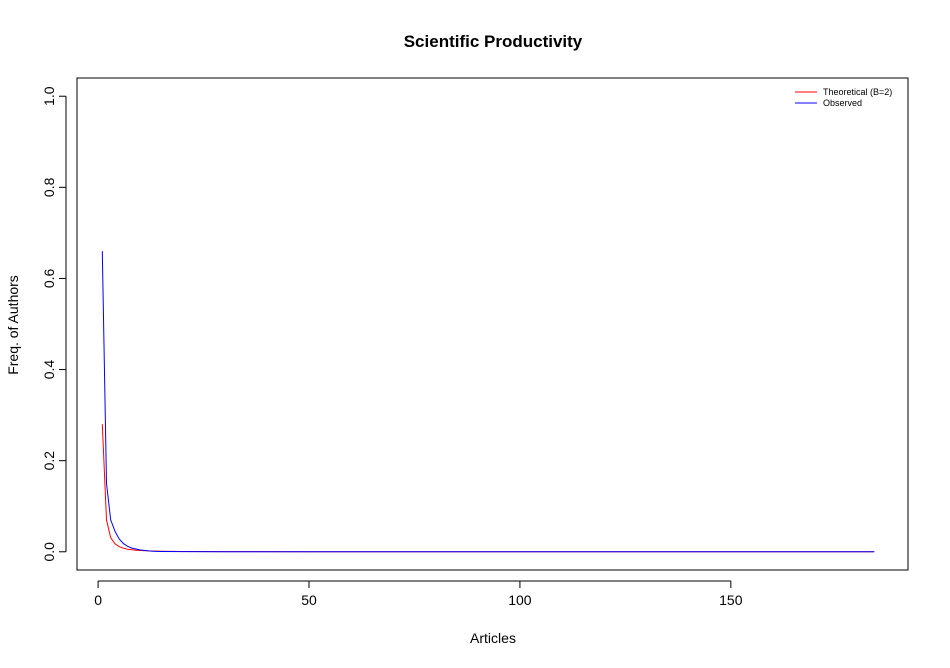 The width and height of the screenshot is (950, 668). What do you see at coordinates (842, 103) in the screenshot?
I see `legend-label: Observed` at bounding box center [842, 103].